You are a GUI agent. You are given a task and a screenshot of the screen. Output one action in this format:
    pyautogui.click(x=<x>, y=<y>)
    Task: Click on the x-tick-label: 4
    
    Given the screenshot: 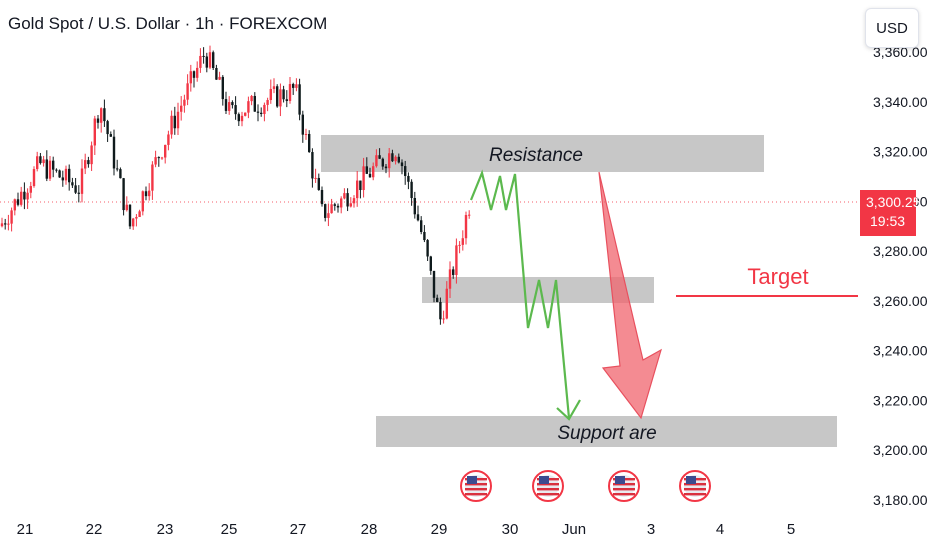 What is the action you would take?
    pyautogui.click(x=720, y=529)
    